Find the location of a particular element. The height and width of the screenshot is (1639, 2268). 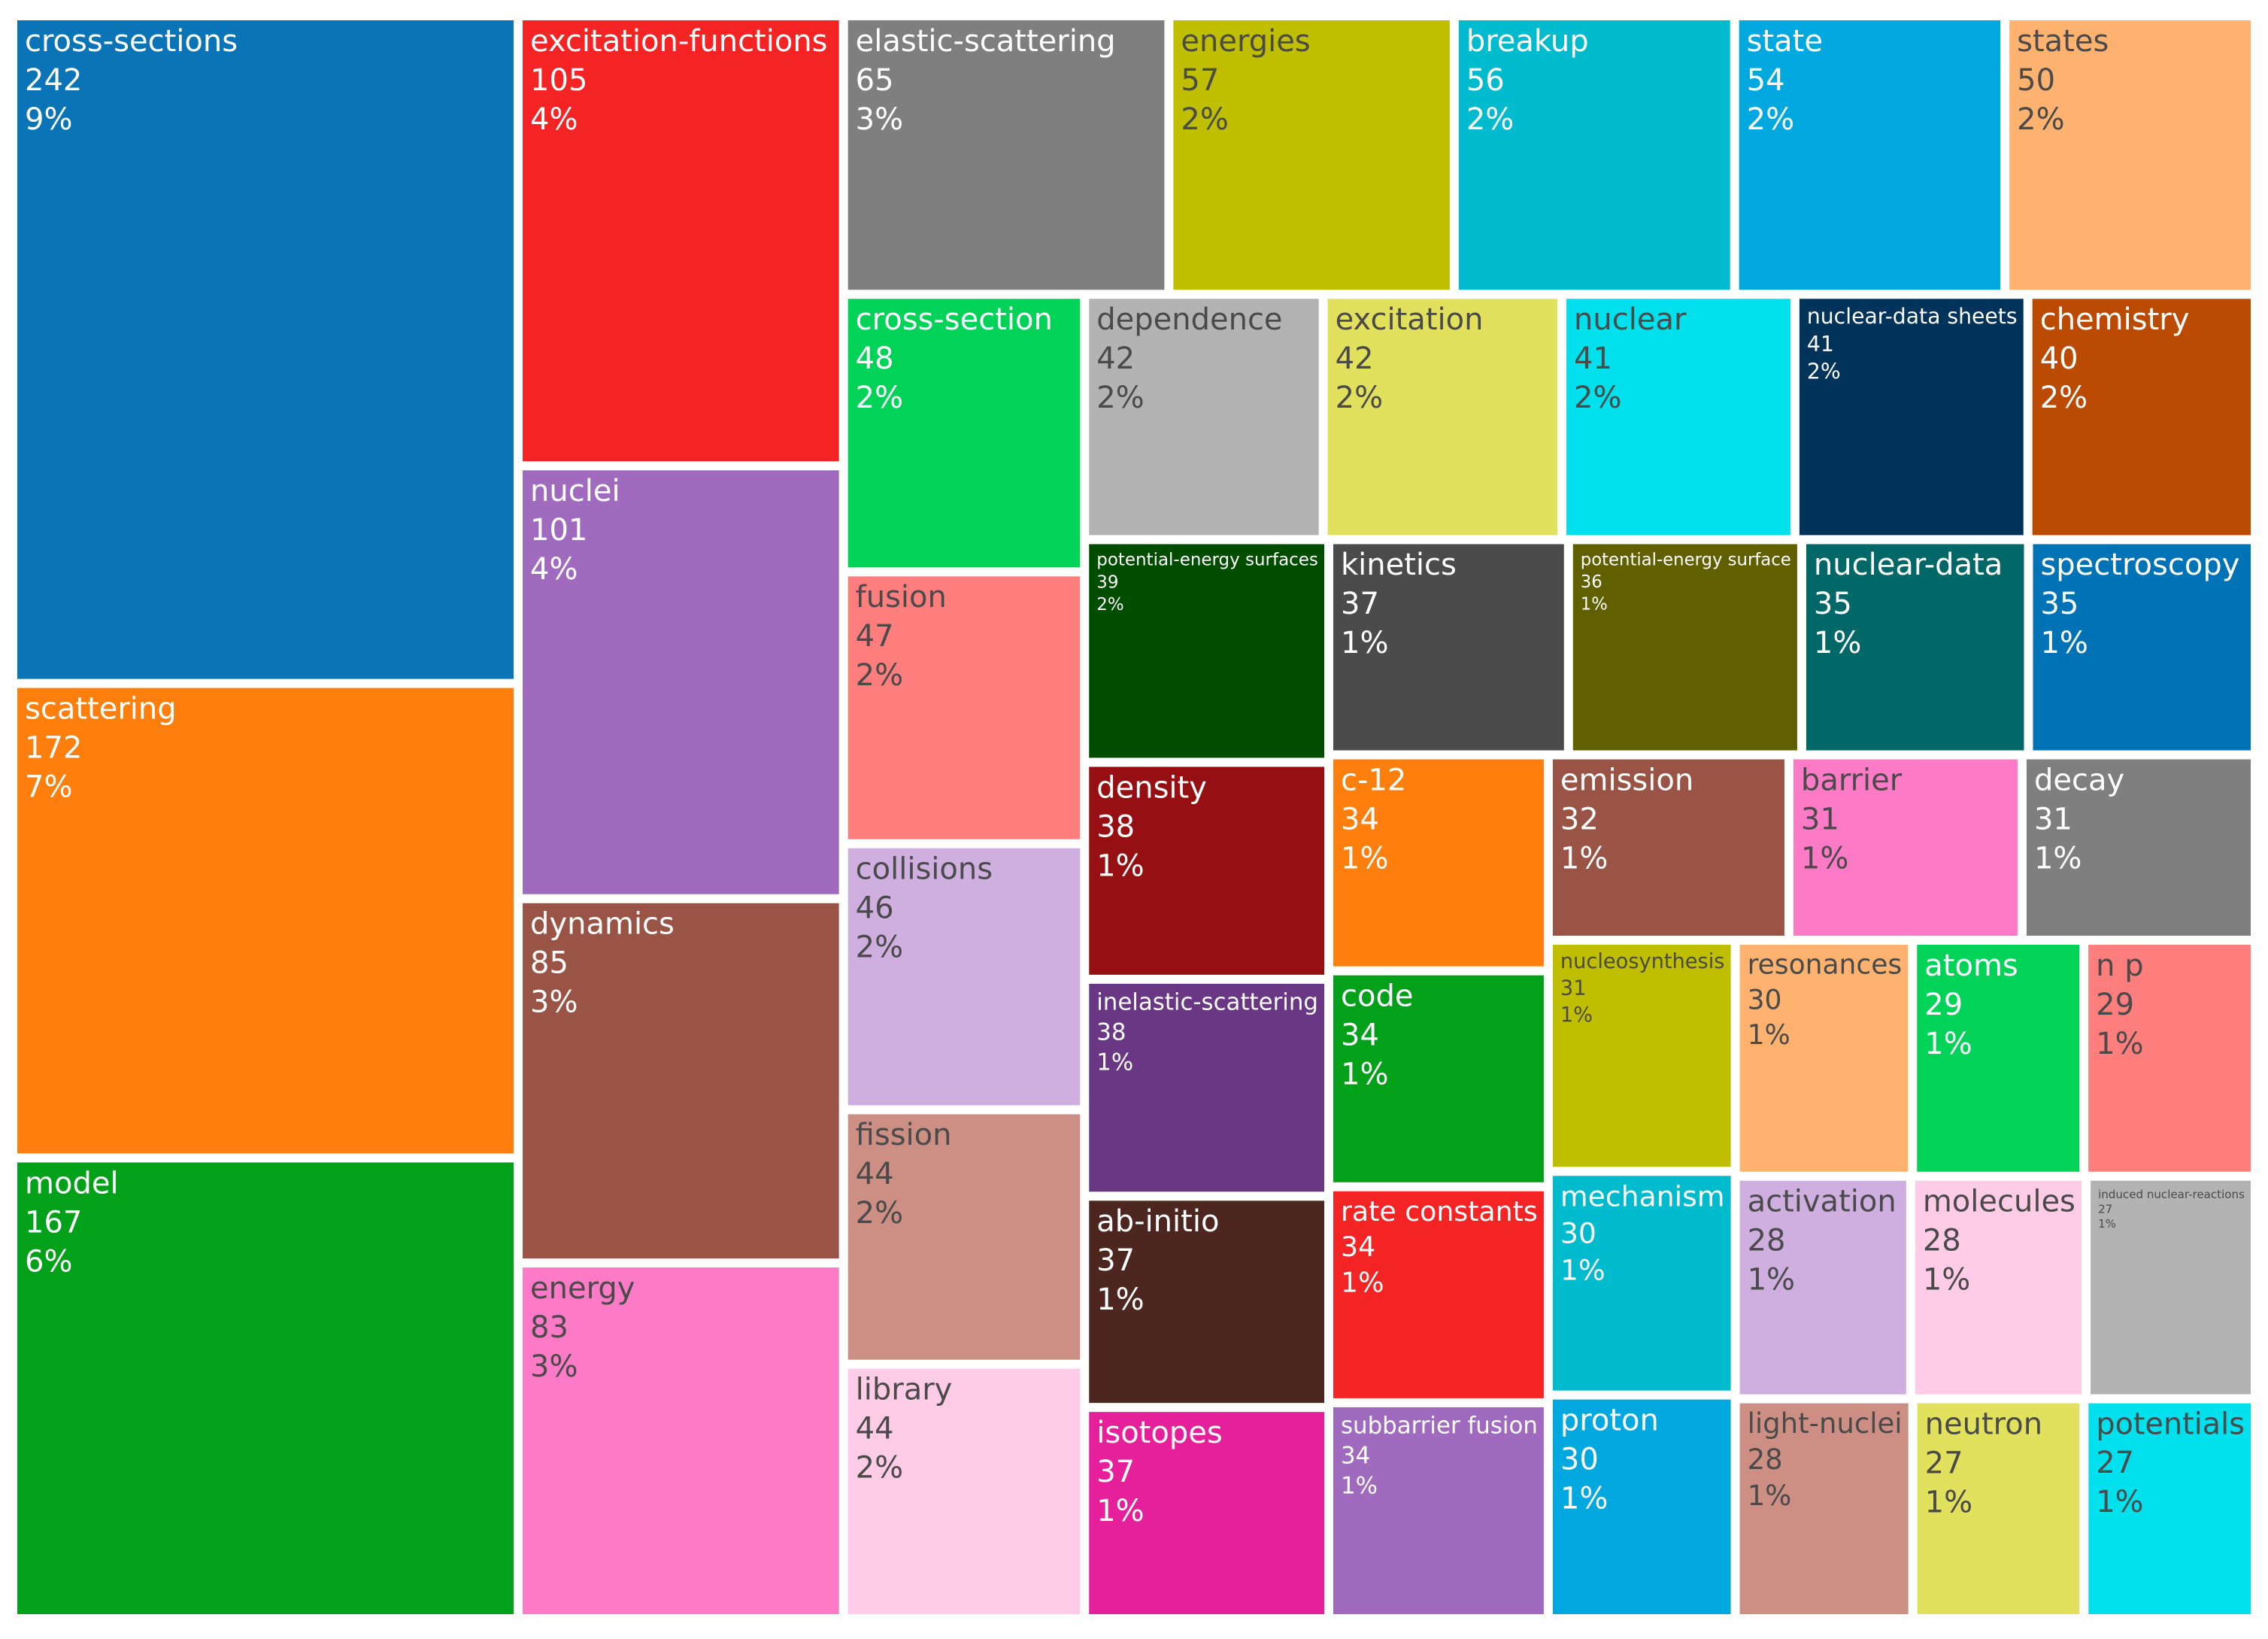

tile-value: 30 is located at coordinates (1578, 1232).